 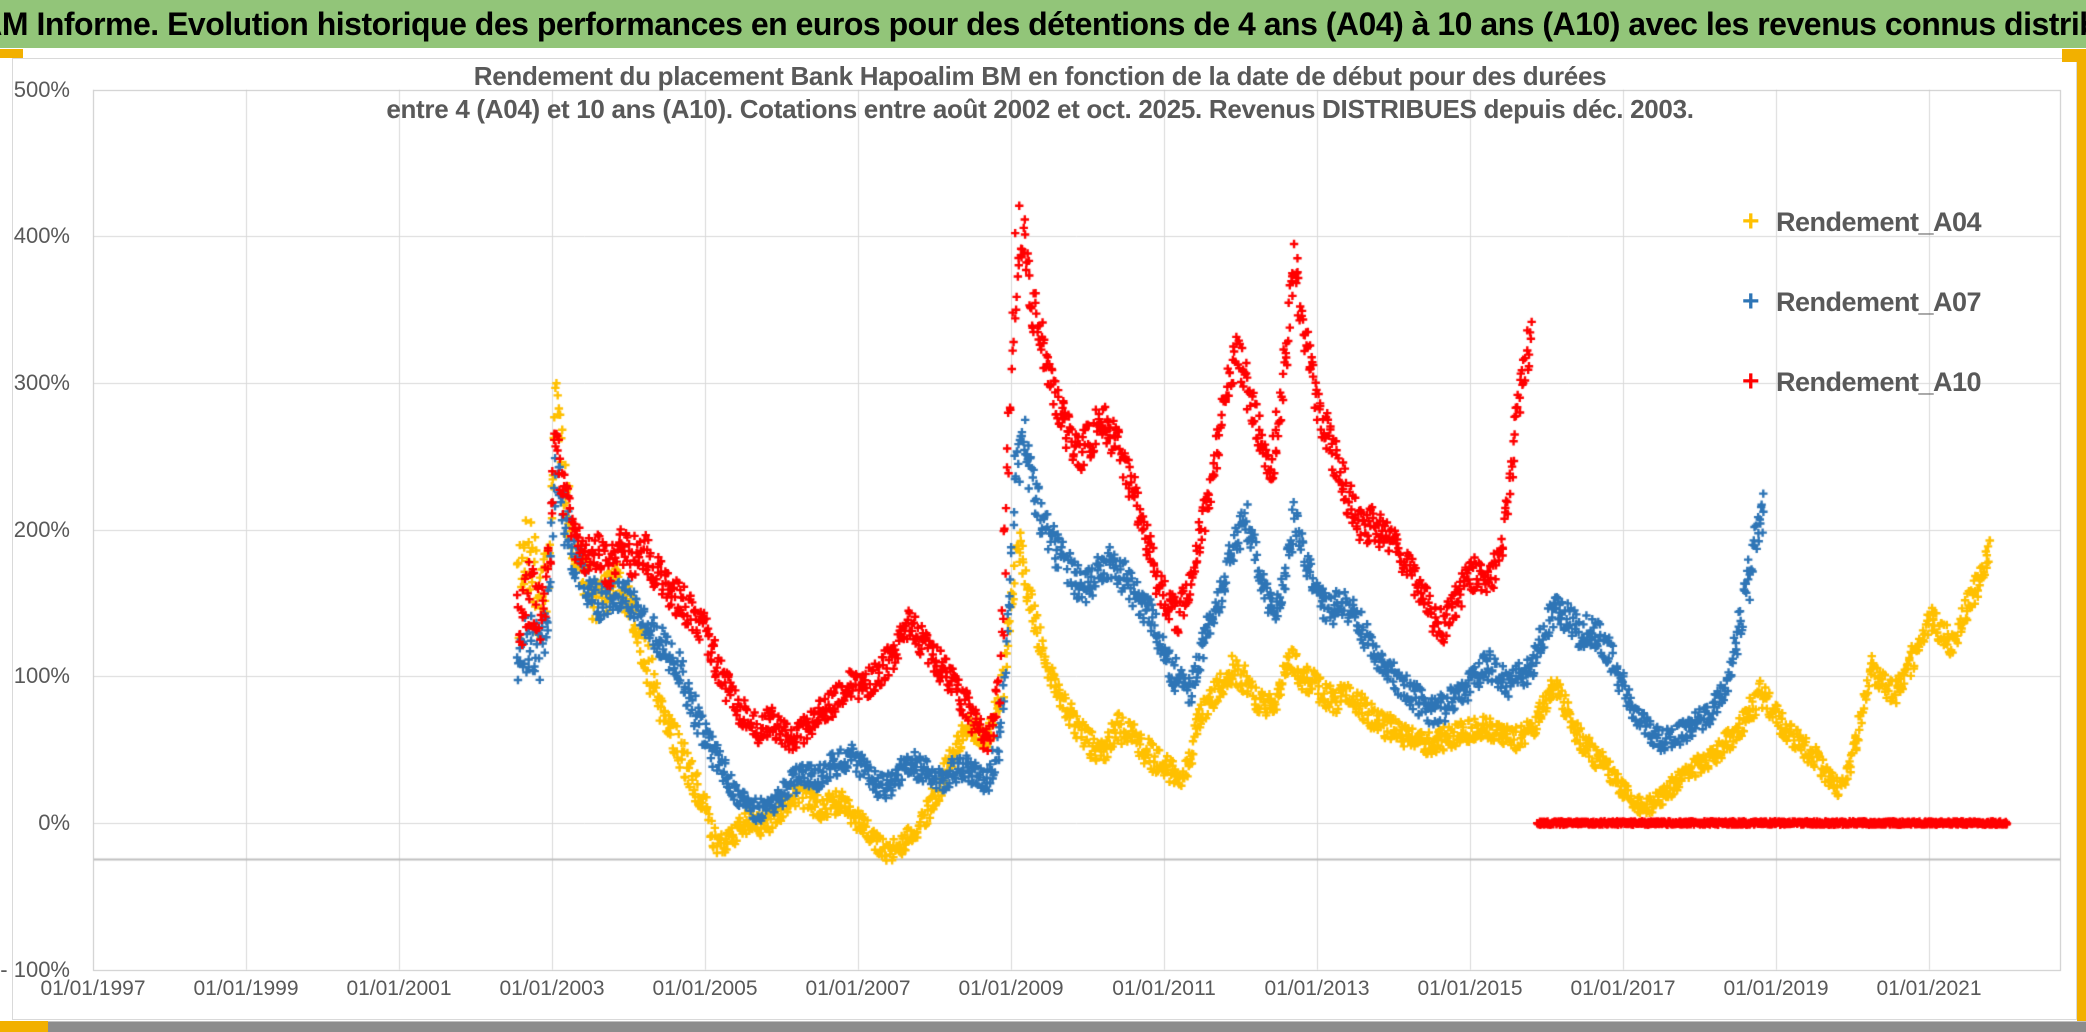 What do you see at coordinates (41, 89) in the screenshot?
I see `y-axis-label: 500%` at bounding box center [41, 89].